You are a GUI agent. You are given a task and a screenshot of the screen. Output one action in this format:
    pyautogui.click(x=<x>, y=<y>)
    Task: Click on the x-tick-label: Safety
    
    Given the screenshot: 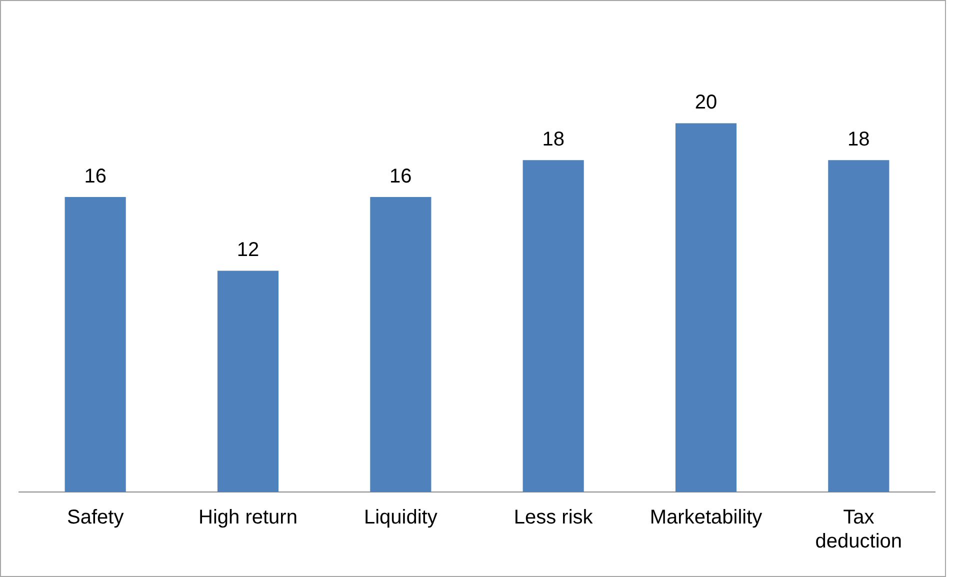 What is the action you would take?
    pyautogui.click(x=95, y=517)
    